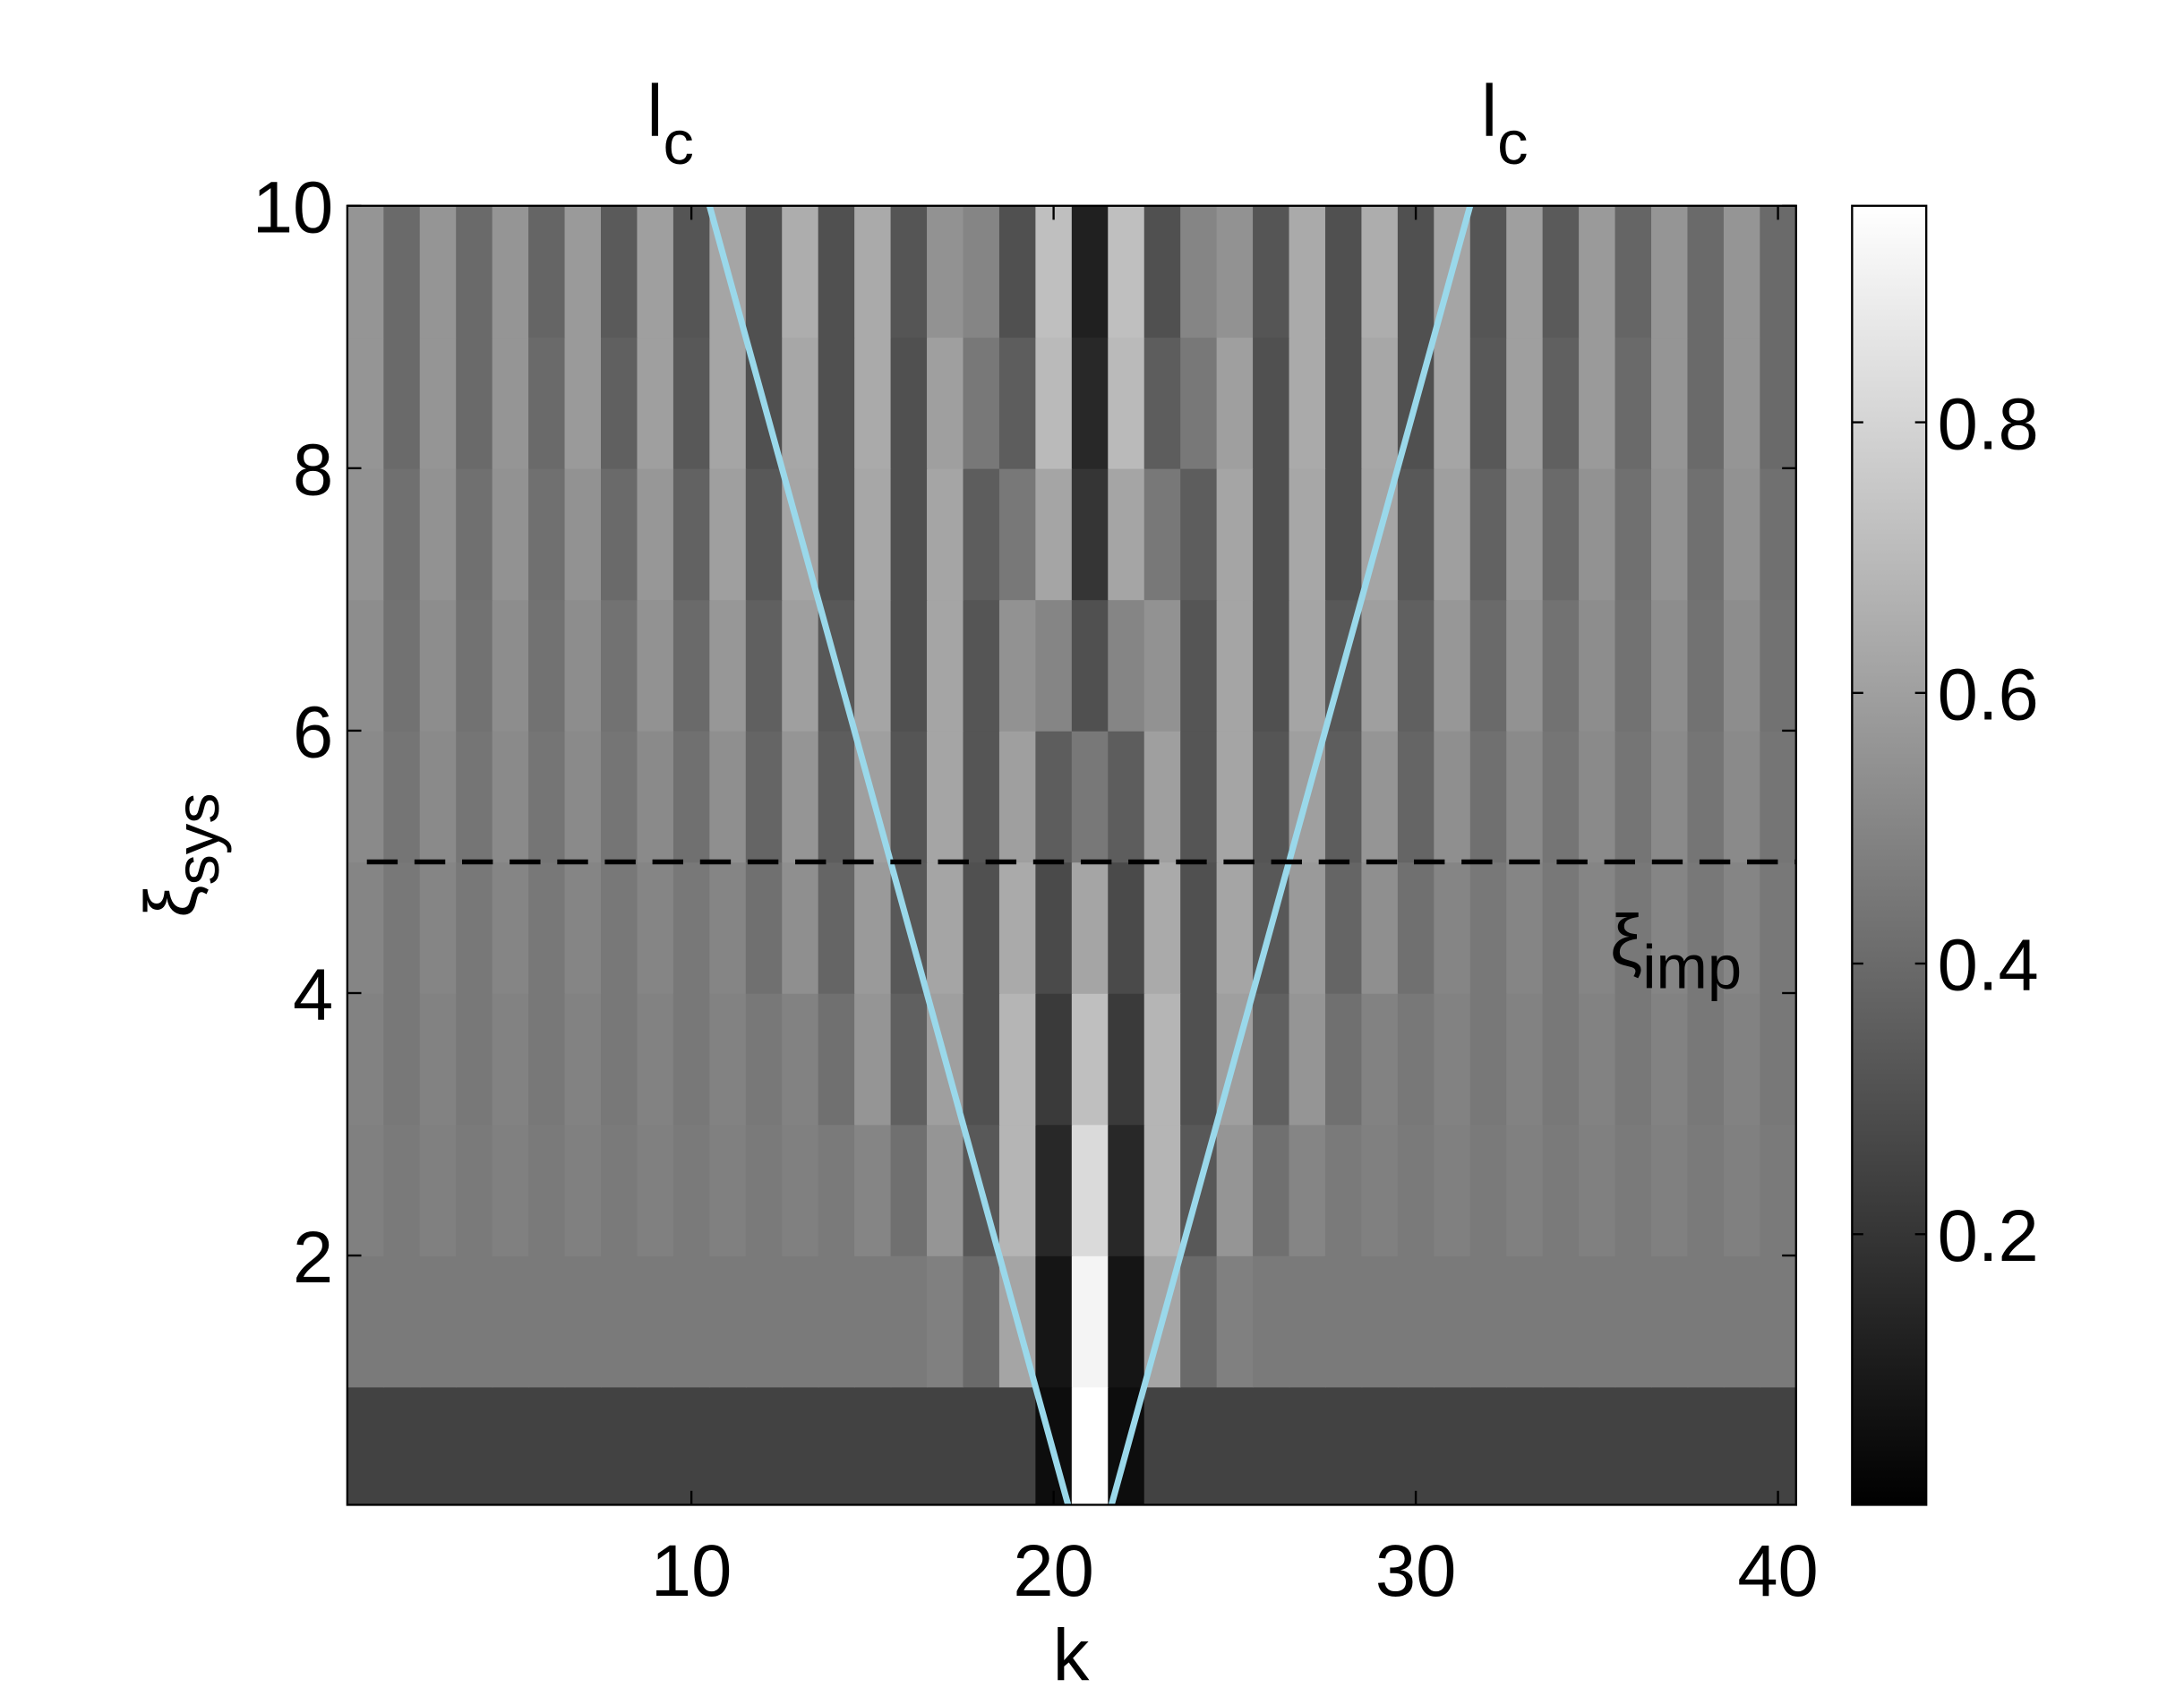 The height and width of the screenshot is (1705, 2184). Describe the element at coordinates (1989, 424) in the screenshot. I see `colorbar-tick-label: 0.8` at that location.